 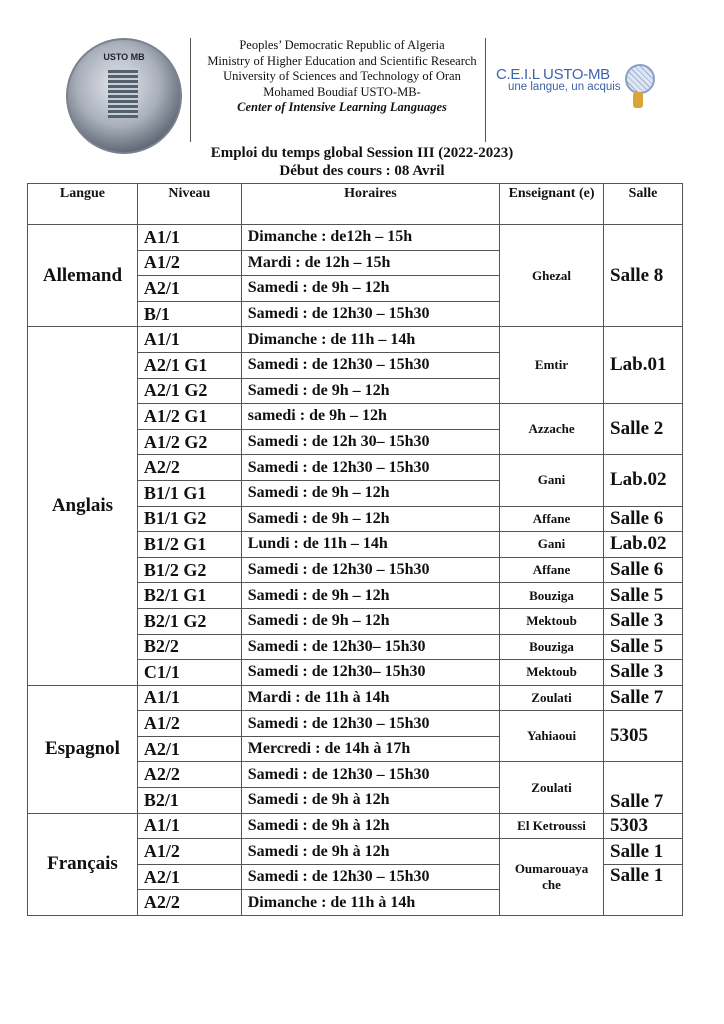 I want to click on table-row: B1/2 G1 Lundi : de 11h – 14h Gani Lab.02, so click(x=355, y=544).